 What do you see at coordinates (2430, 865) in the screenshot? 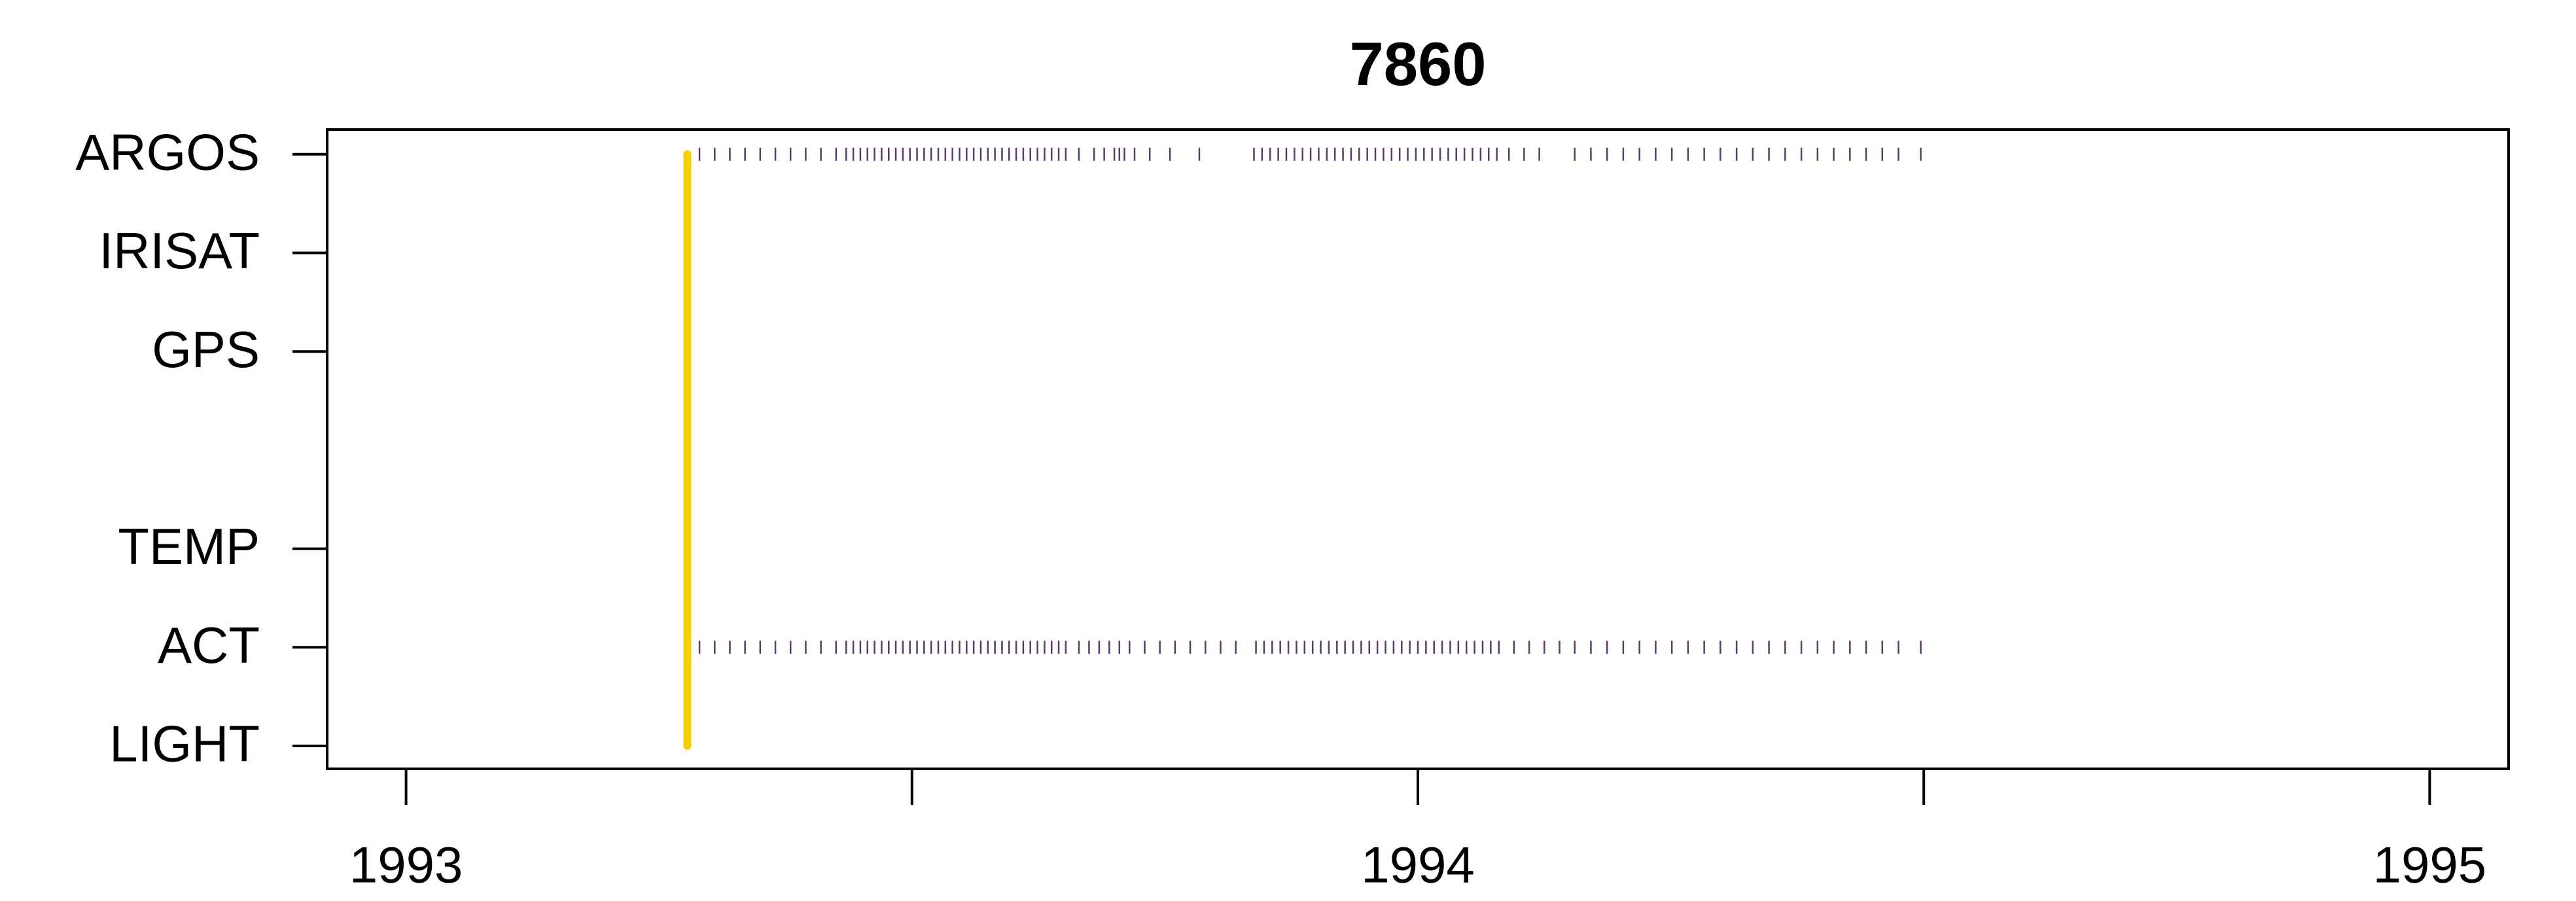
I see `x-tick-label: 1995` at bounding box center [2430, 865].